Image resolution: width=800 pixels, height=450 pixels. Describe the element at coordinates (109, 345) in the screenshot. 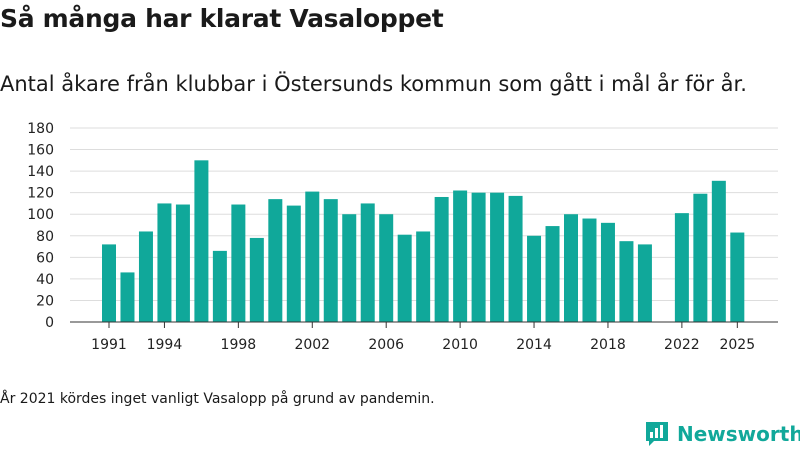

I see `x-tick-label-1991: 1991` at that location.